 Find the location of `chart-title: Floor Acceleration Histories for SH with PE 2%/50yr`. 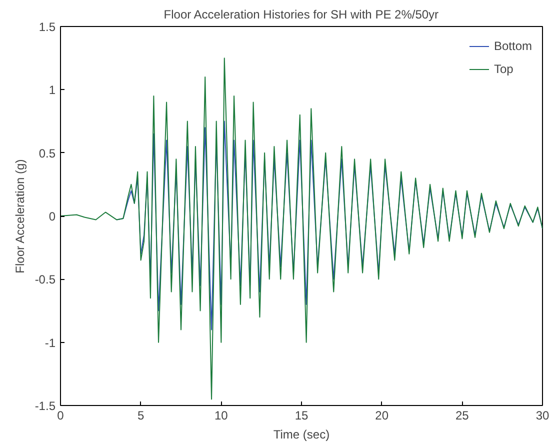

chart-title: Floor Acceleration Histories for SH with PE 2%/50yr is located at coordinates (301, 15).